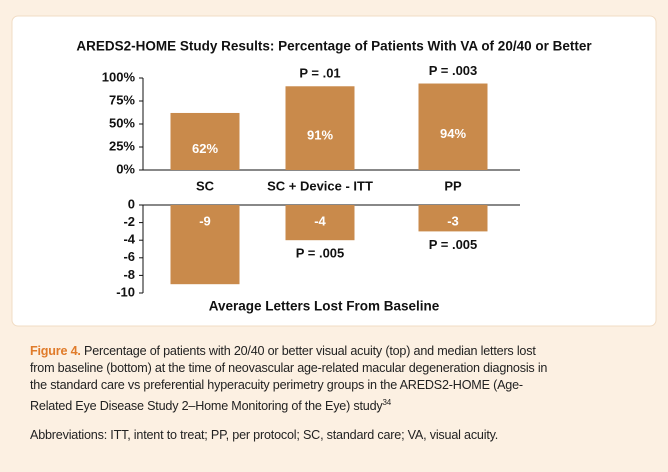  What do you see at coordinates (320, 135) in the screenshot?
I see `value-label: 91%` at bounding box center [320, 135].